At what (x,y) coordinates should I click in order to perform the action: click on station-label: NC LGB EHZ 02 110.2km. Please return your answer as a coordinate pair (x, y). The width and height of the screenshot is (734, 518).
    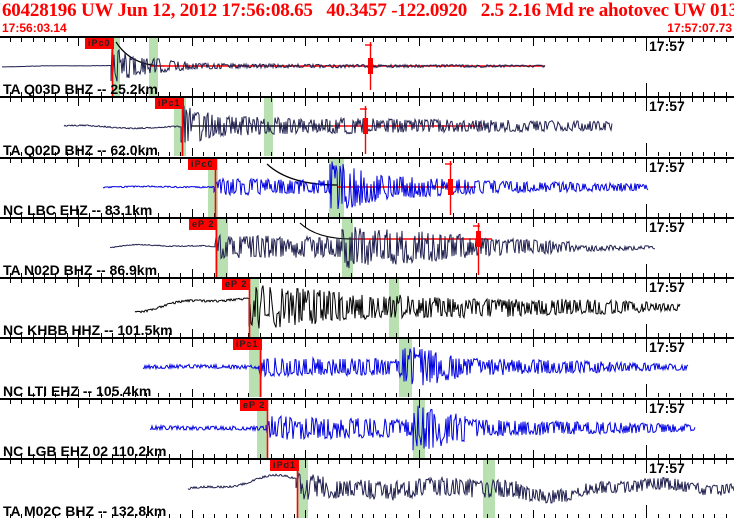
    Looking at the image, I should click on (85, 450).